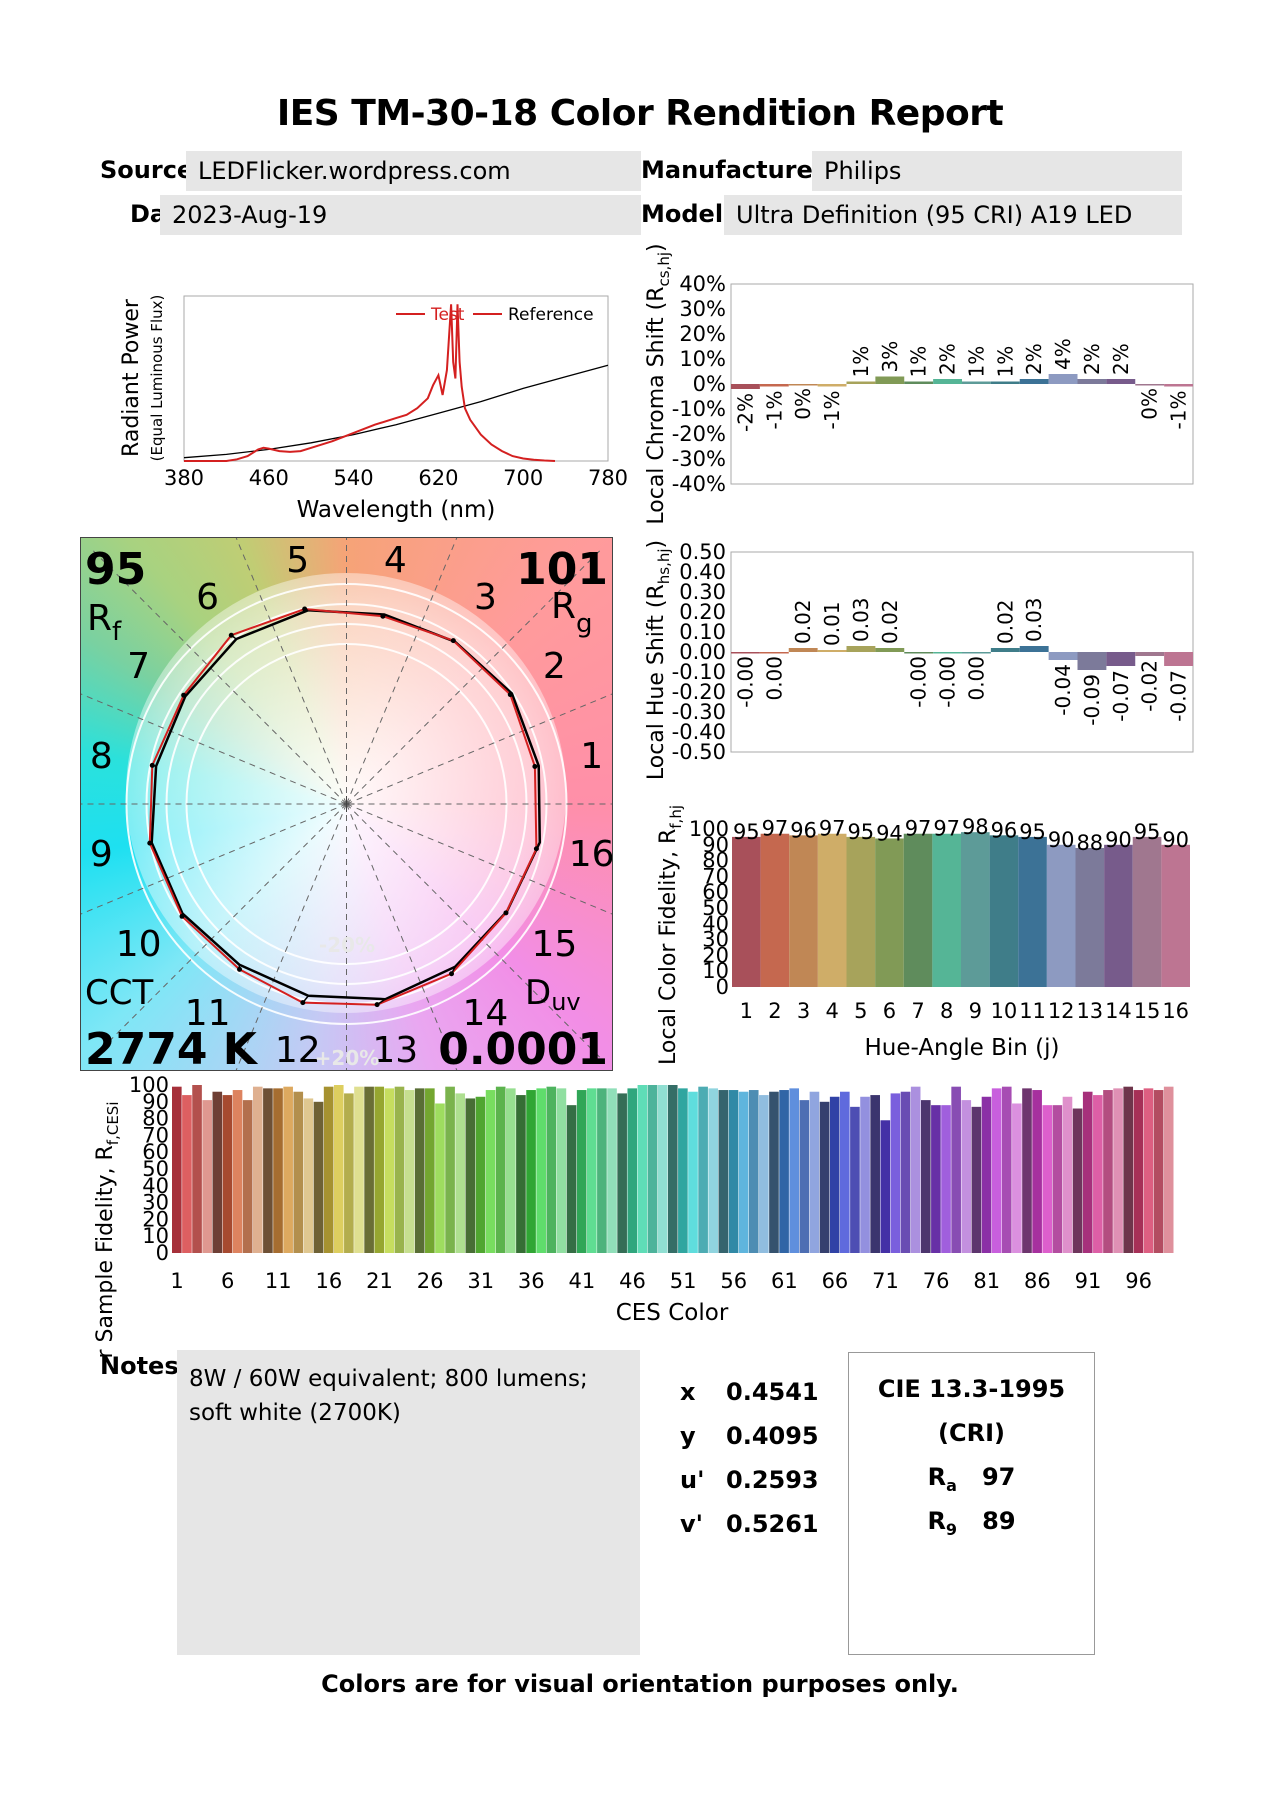  I want to click on fidelity-xtick-14: 14, so click(1118, 1011).